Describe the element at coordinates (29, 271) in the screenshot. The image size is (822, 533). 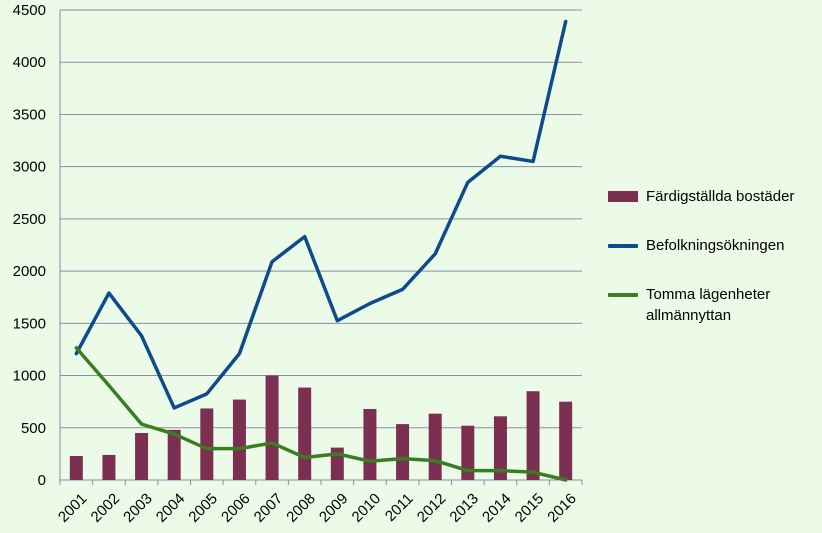
I see `y-tick-label: 2000` at that location.